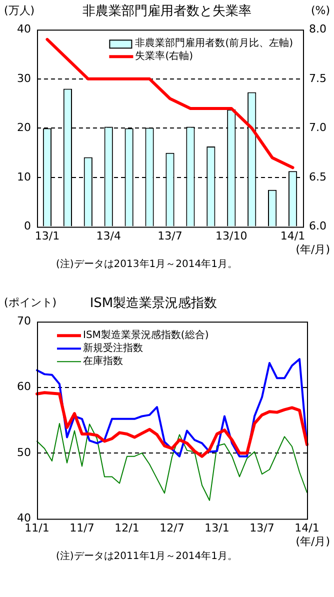 Image resolution: width=334 pixels, height=597 pixels. I want to click on y-tick-label: 20, so click(24, 127).